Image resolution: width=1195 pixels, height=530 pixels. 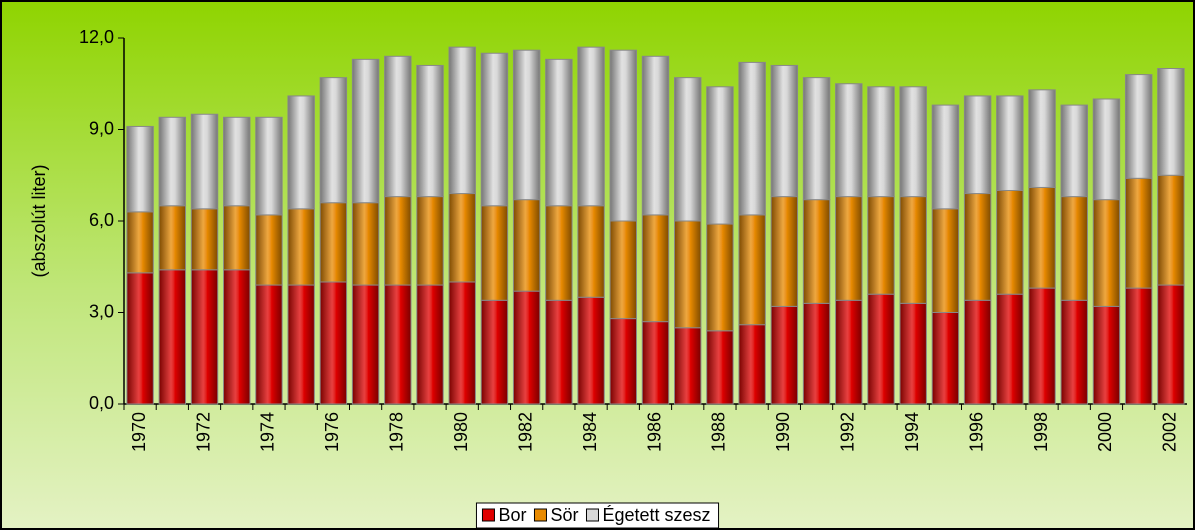 I want to click on x-tick-label: 1978, so click(x=397, y=432).